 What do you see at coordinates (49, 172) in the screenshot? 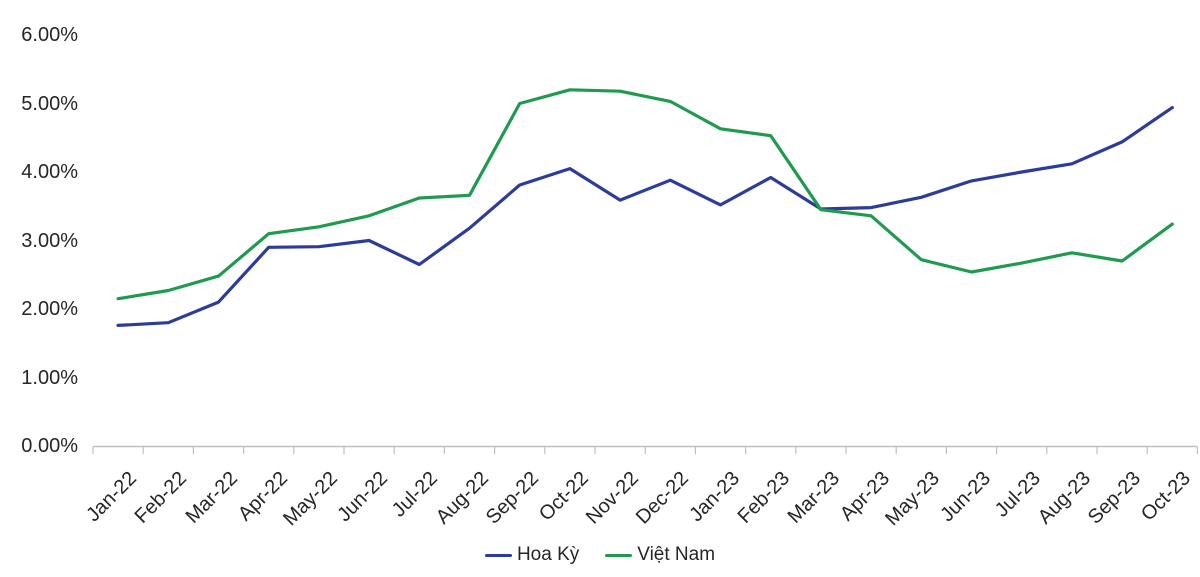
I see `y-axis-label: 4.00%` at bounding box center [49, 172].